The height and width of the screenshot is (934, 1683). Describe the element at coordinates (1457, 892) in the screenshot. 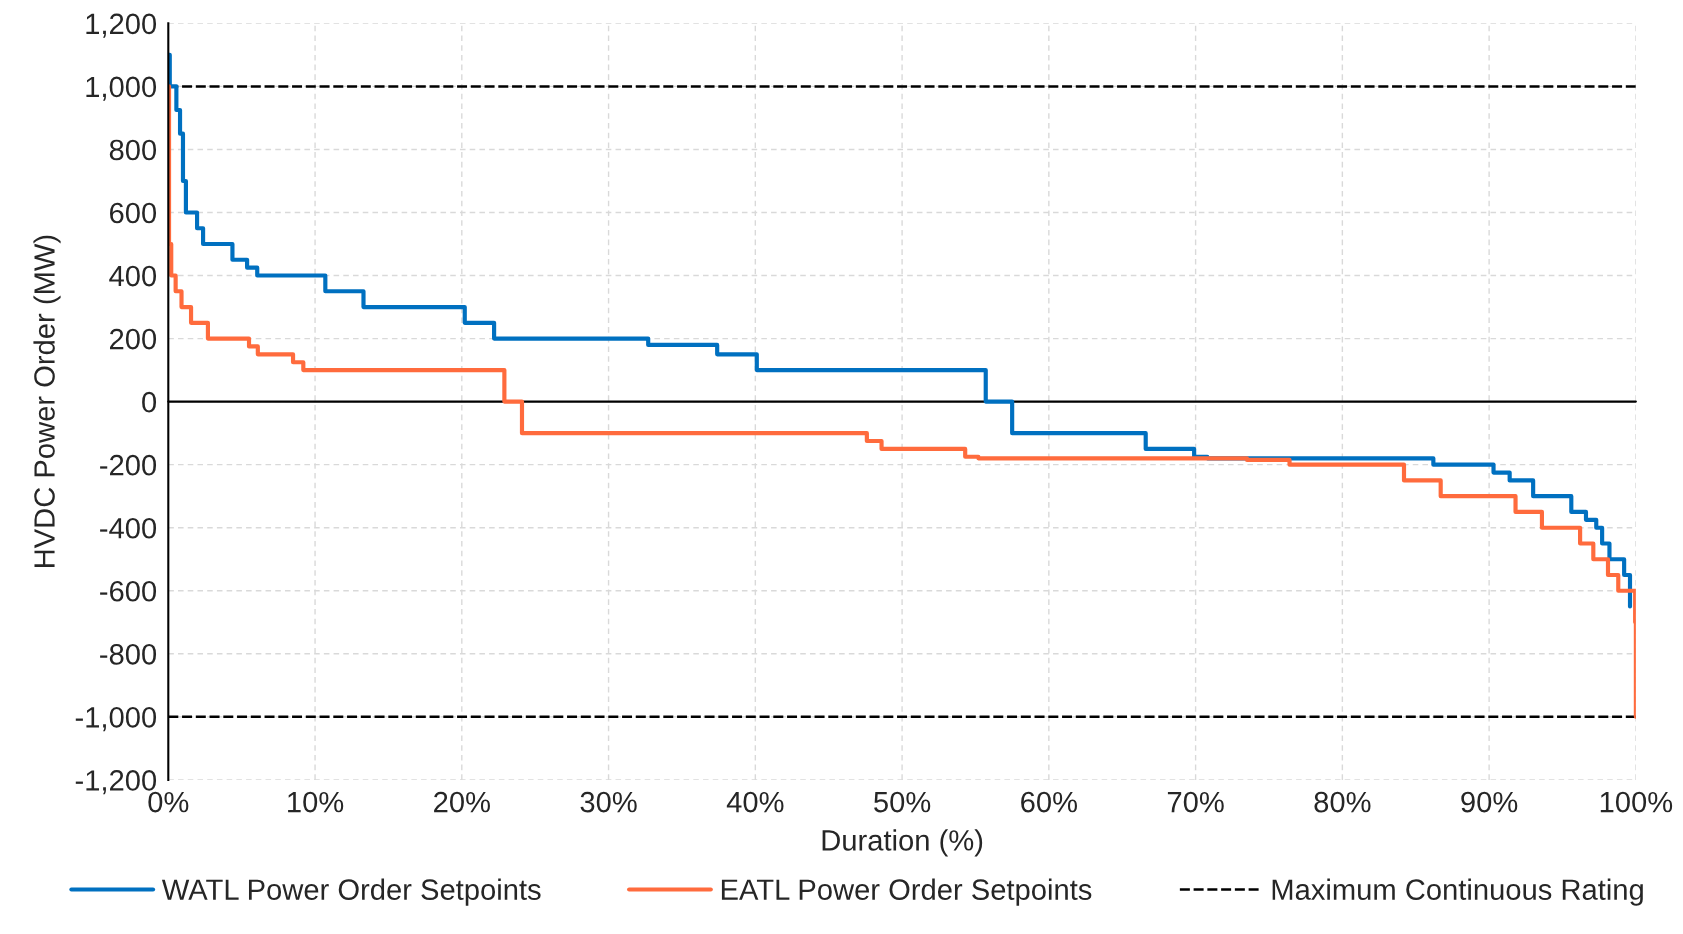

I see `legend-label: Maximum Continuous Rating` at that location.